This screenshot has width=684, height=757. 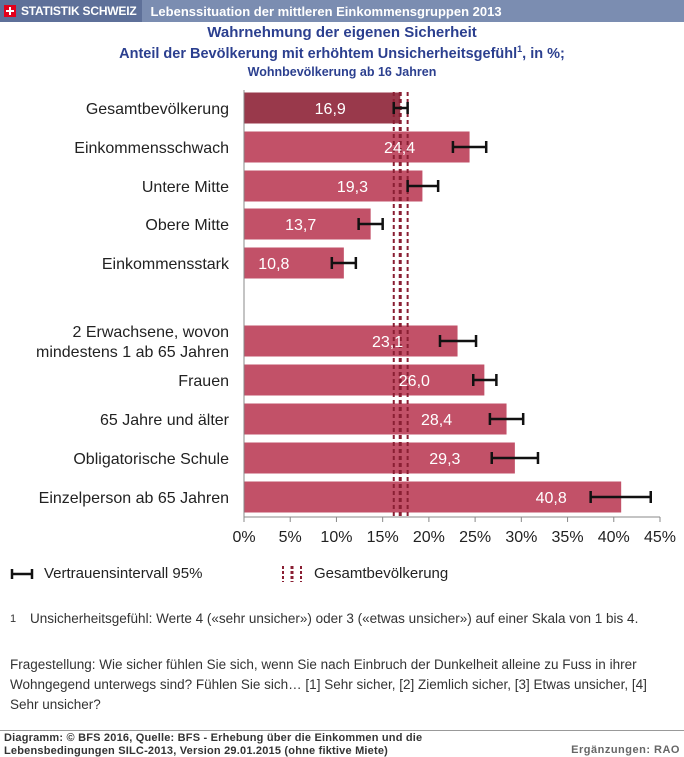 I want to click on x-tick-label: 0%, so click(x=243, y=537).